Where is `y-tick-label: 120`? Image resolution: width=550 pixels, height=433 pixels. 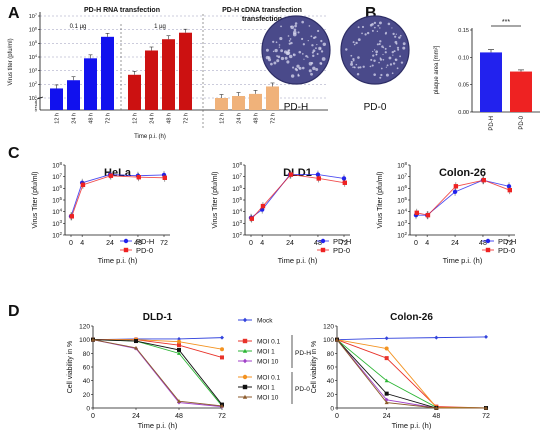 y-tick-label: 120 is located at coordinates (328, 327).